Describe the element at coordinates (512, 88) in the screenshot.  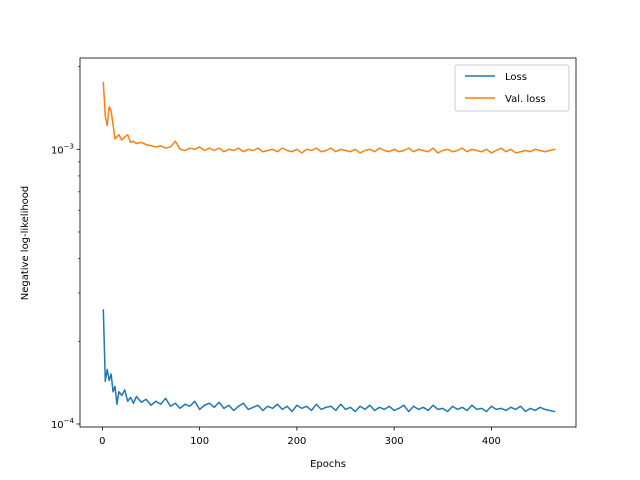
I see `legend: Loss Val. loss` at that location.